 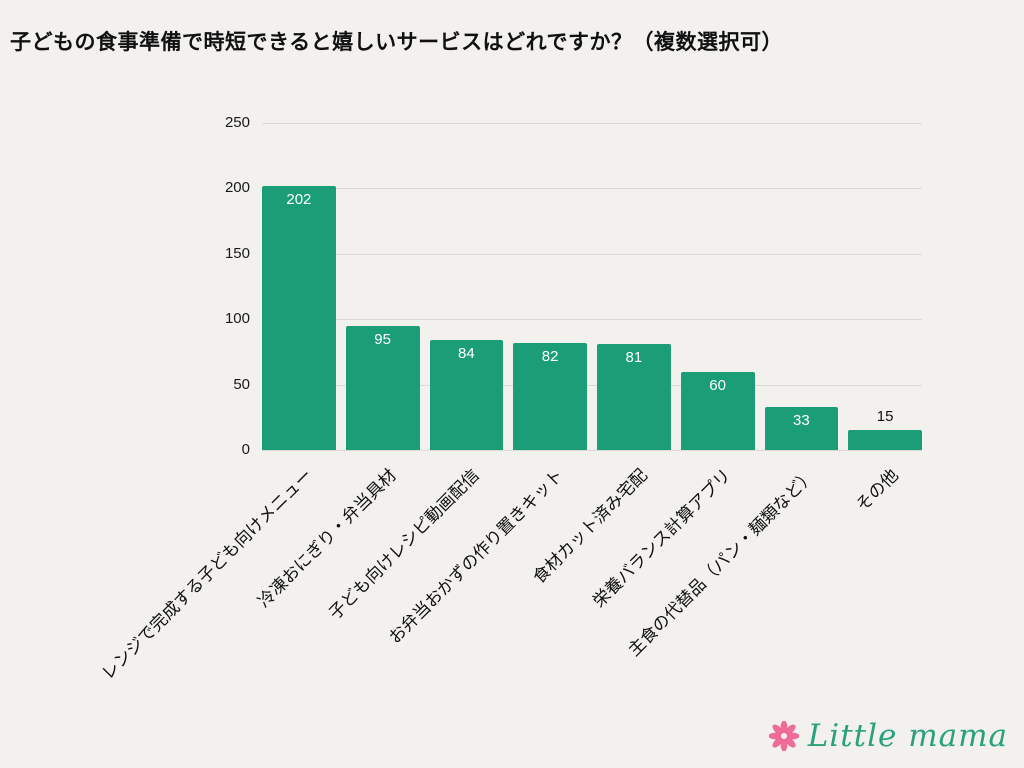 What do you see at coordinates (396, 42) in the screenshot?
I see `chart-title: 子どもの食事準備で時短できると嬉しいサービスはどれですか？（複数選択可）` at bounding box center [396, 42].